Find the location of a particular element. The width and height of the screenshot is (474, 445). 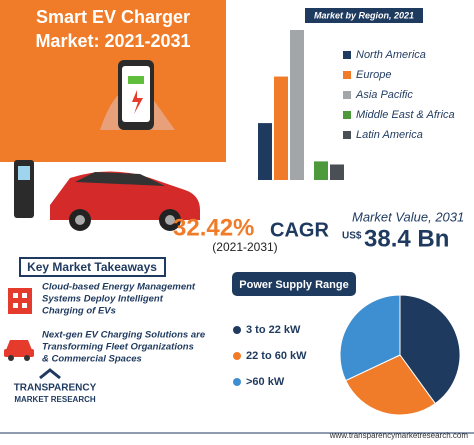

cagr-label: CAGR is located at coordinates (299, 230).